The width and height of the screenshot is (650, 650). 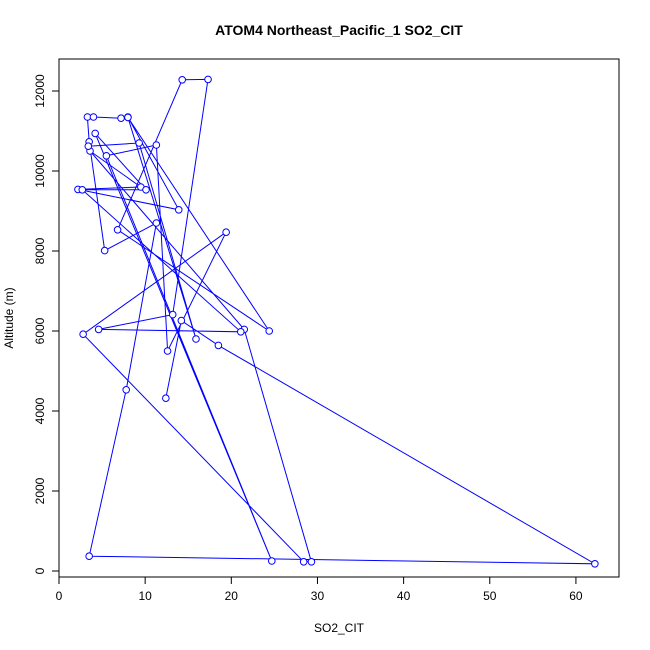 I want to click on y-tick-label: 10000, so click(x=40, y=171).